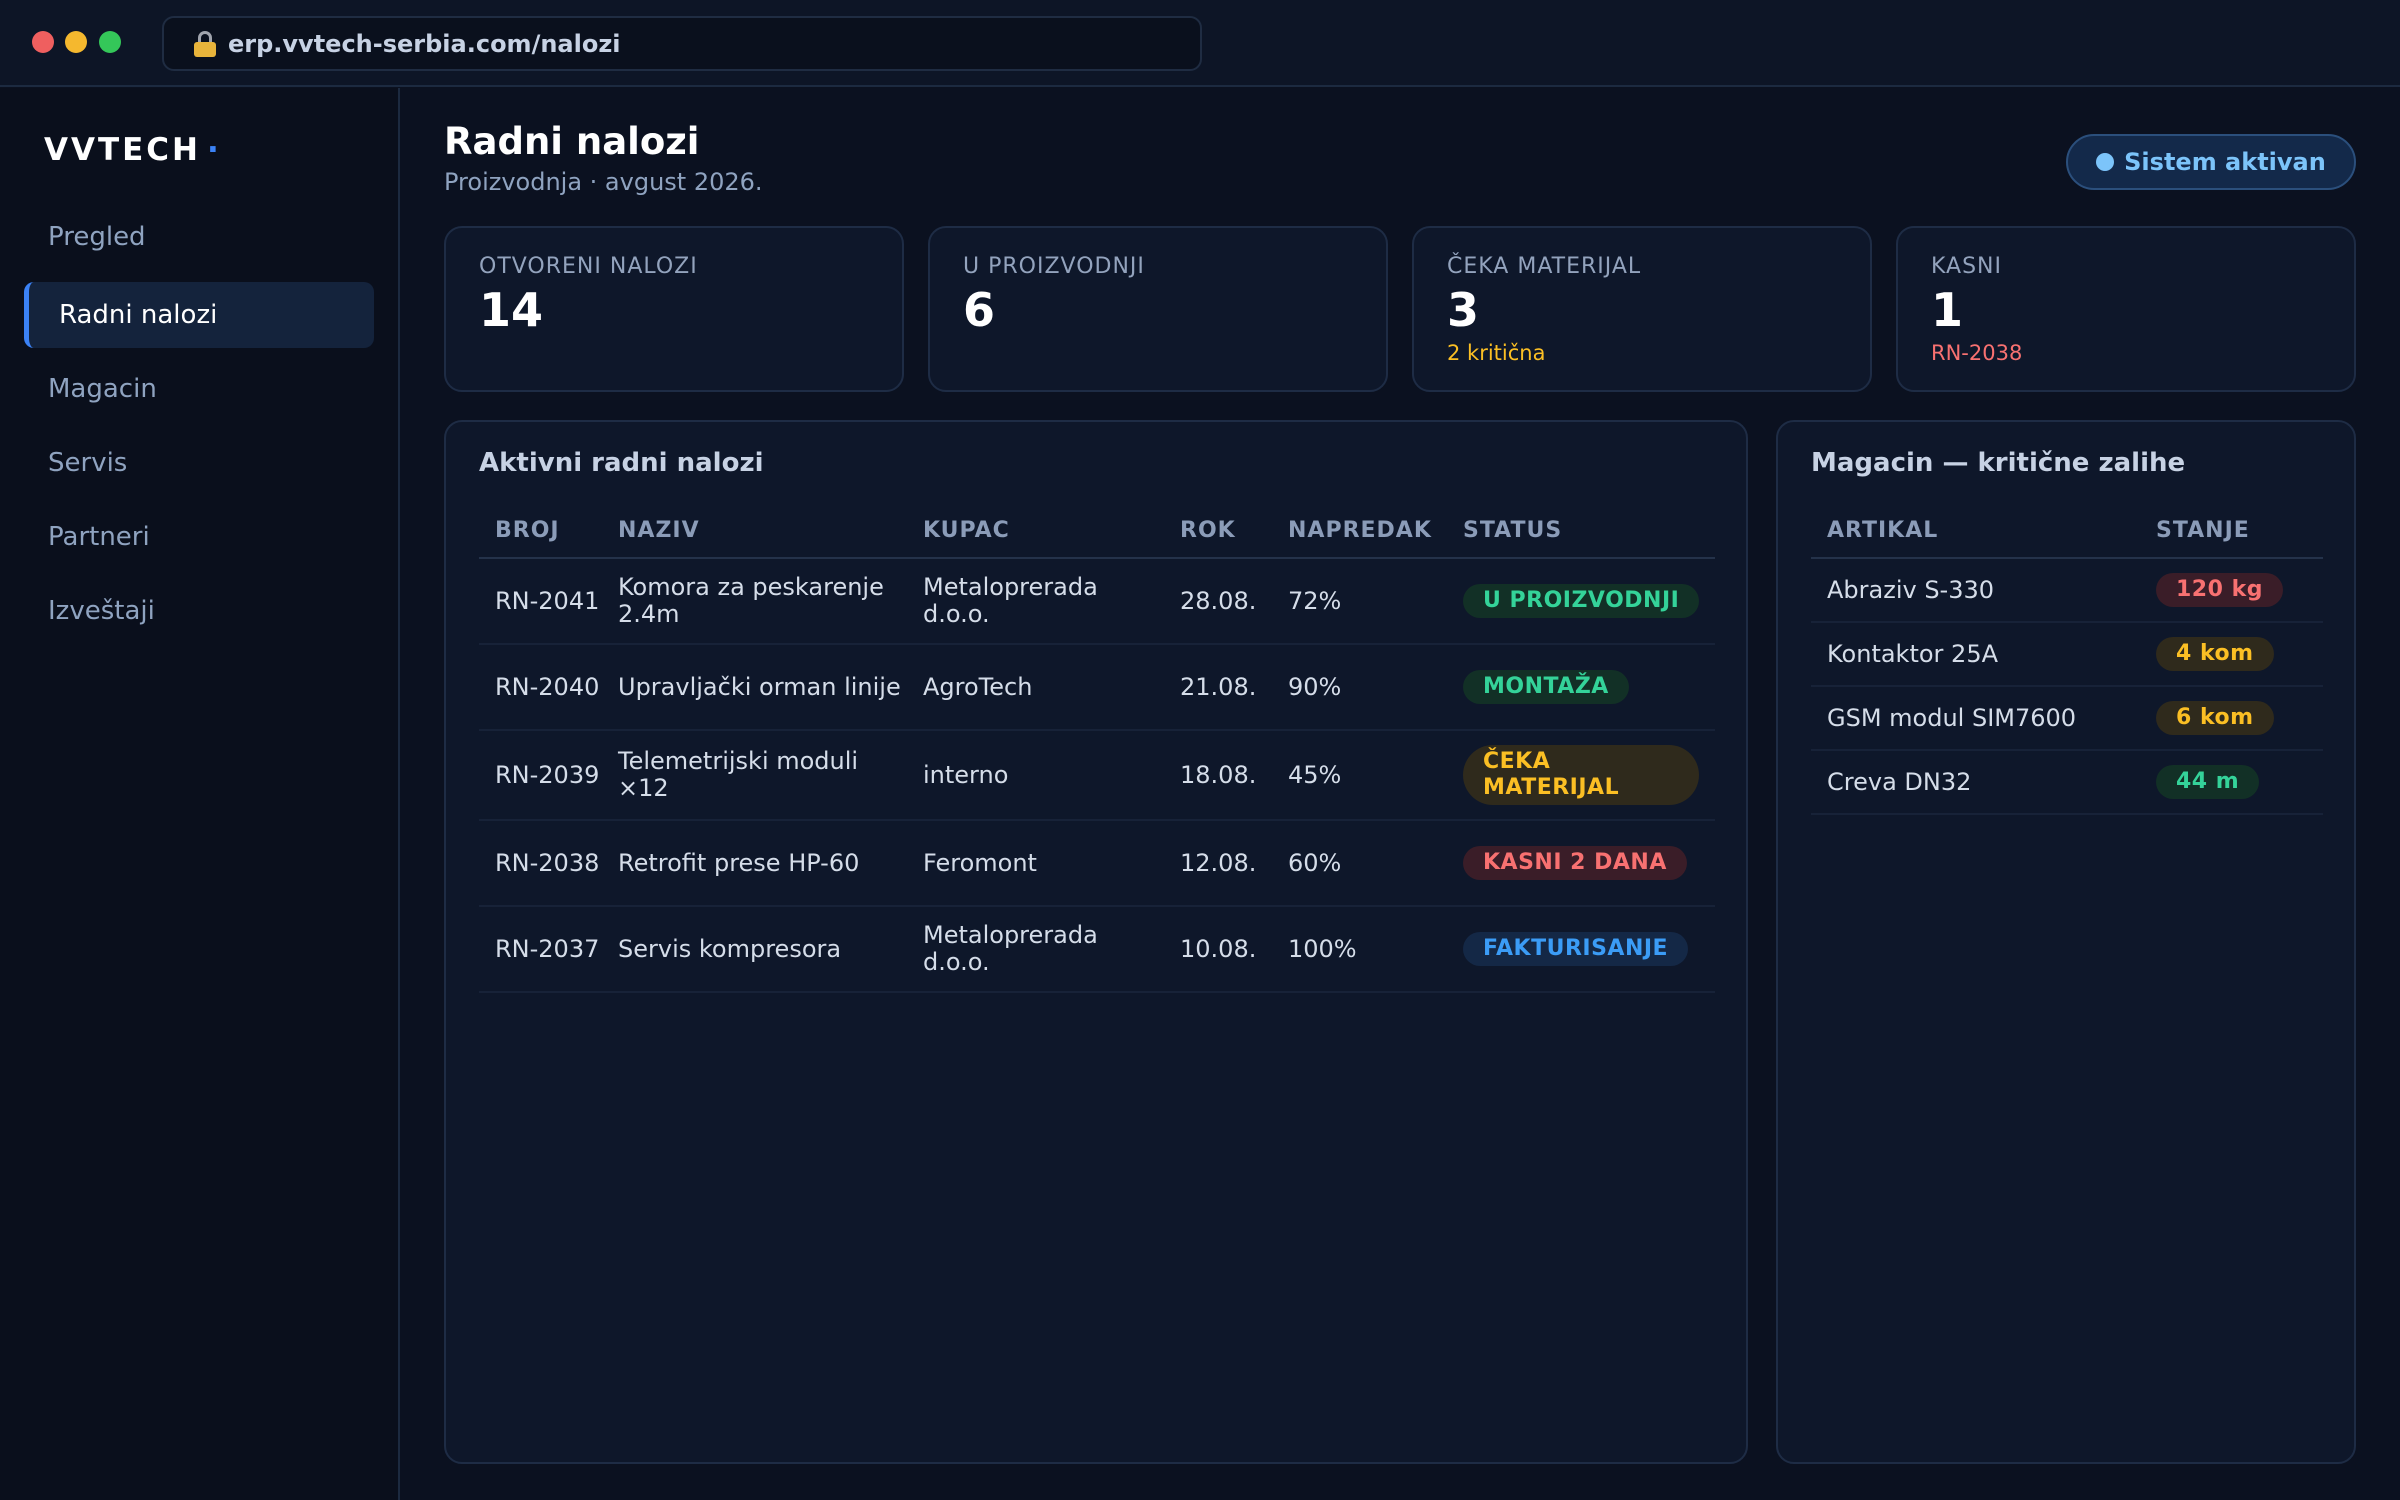 The width and height of the screenshot is (2400, 1500). What do you see at coordinates (754, 687) in the screenshot?
I see `order-name: Upravljački orman linije` at bounding box center [754, 687].